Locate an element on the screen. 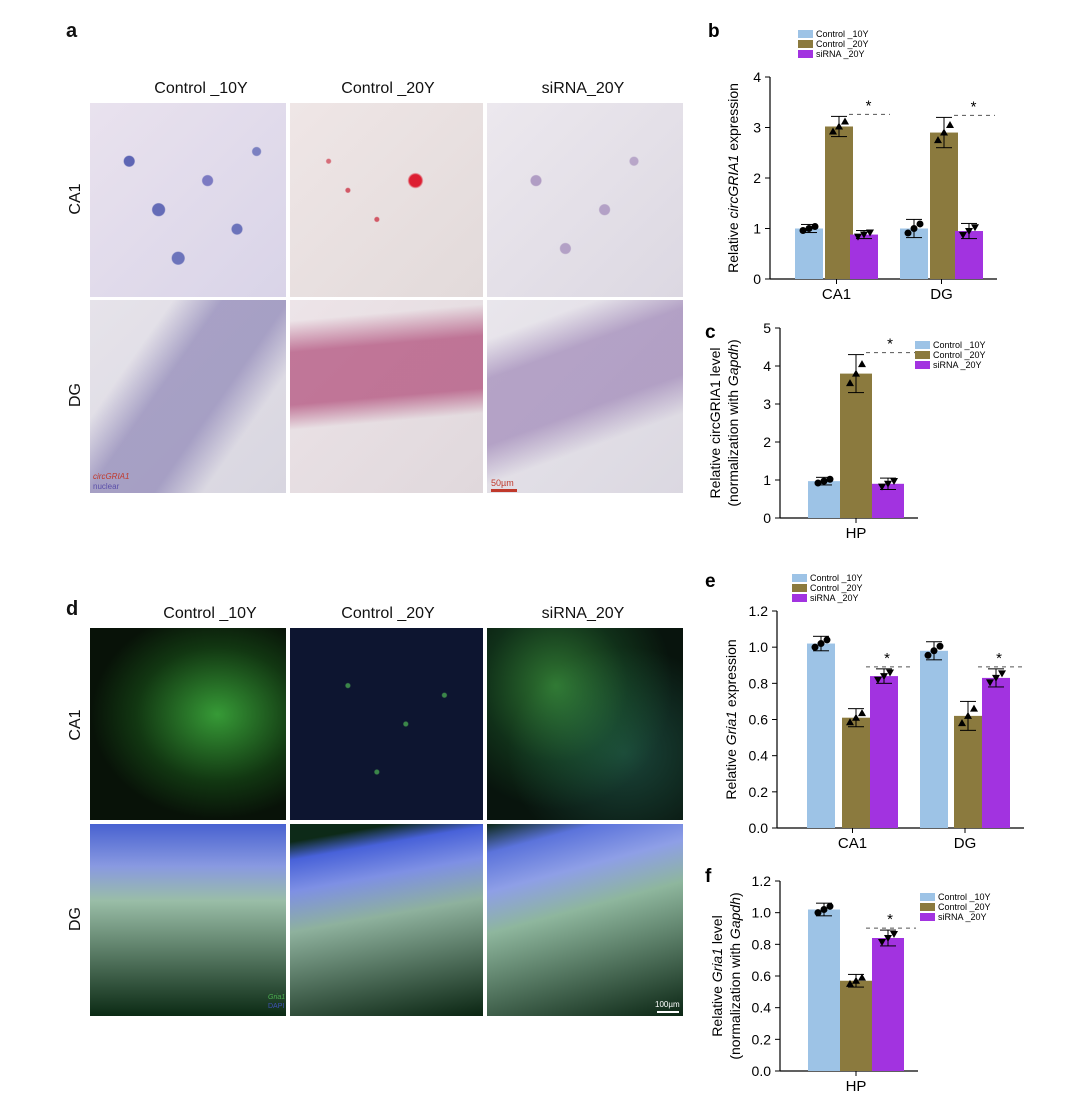 The width and height of the screenshot is (1080, 1096). y-tick-label: 0.6 is located at coordinates (759, 720).